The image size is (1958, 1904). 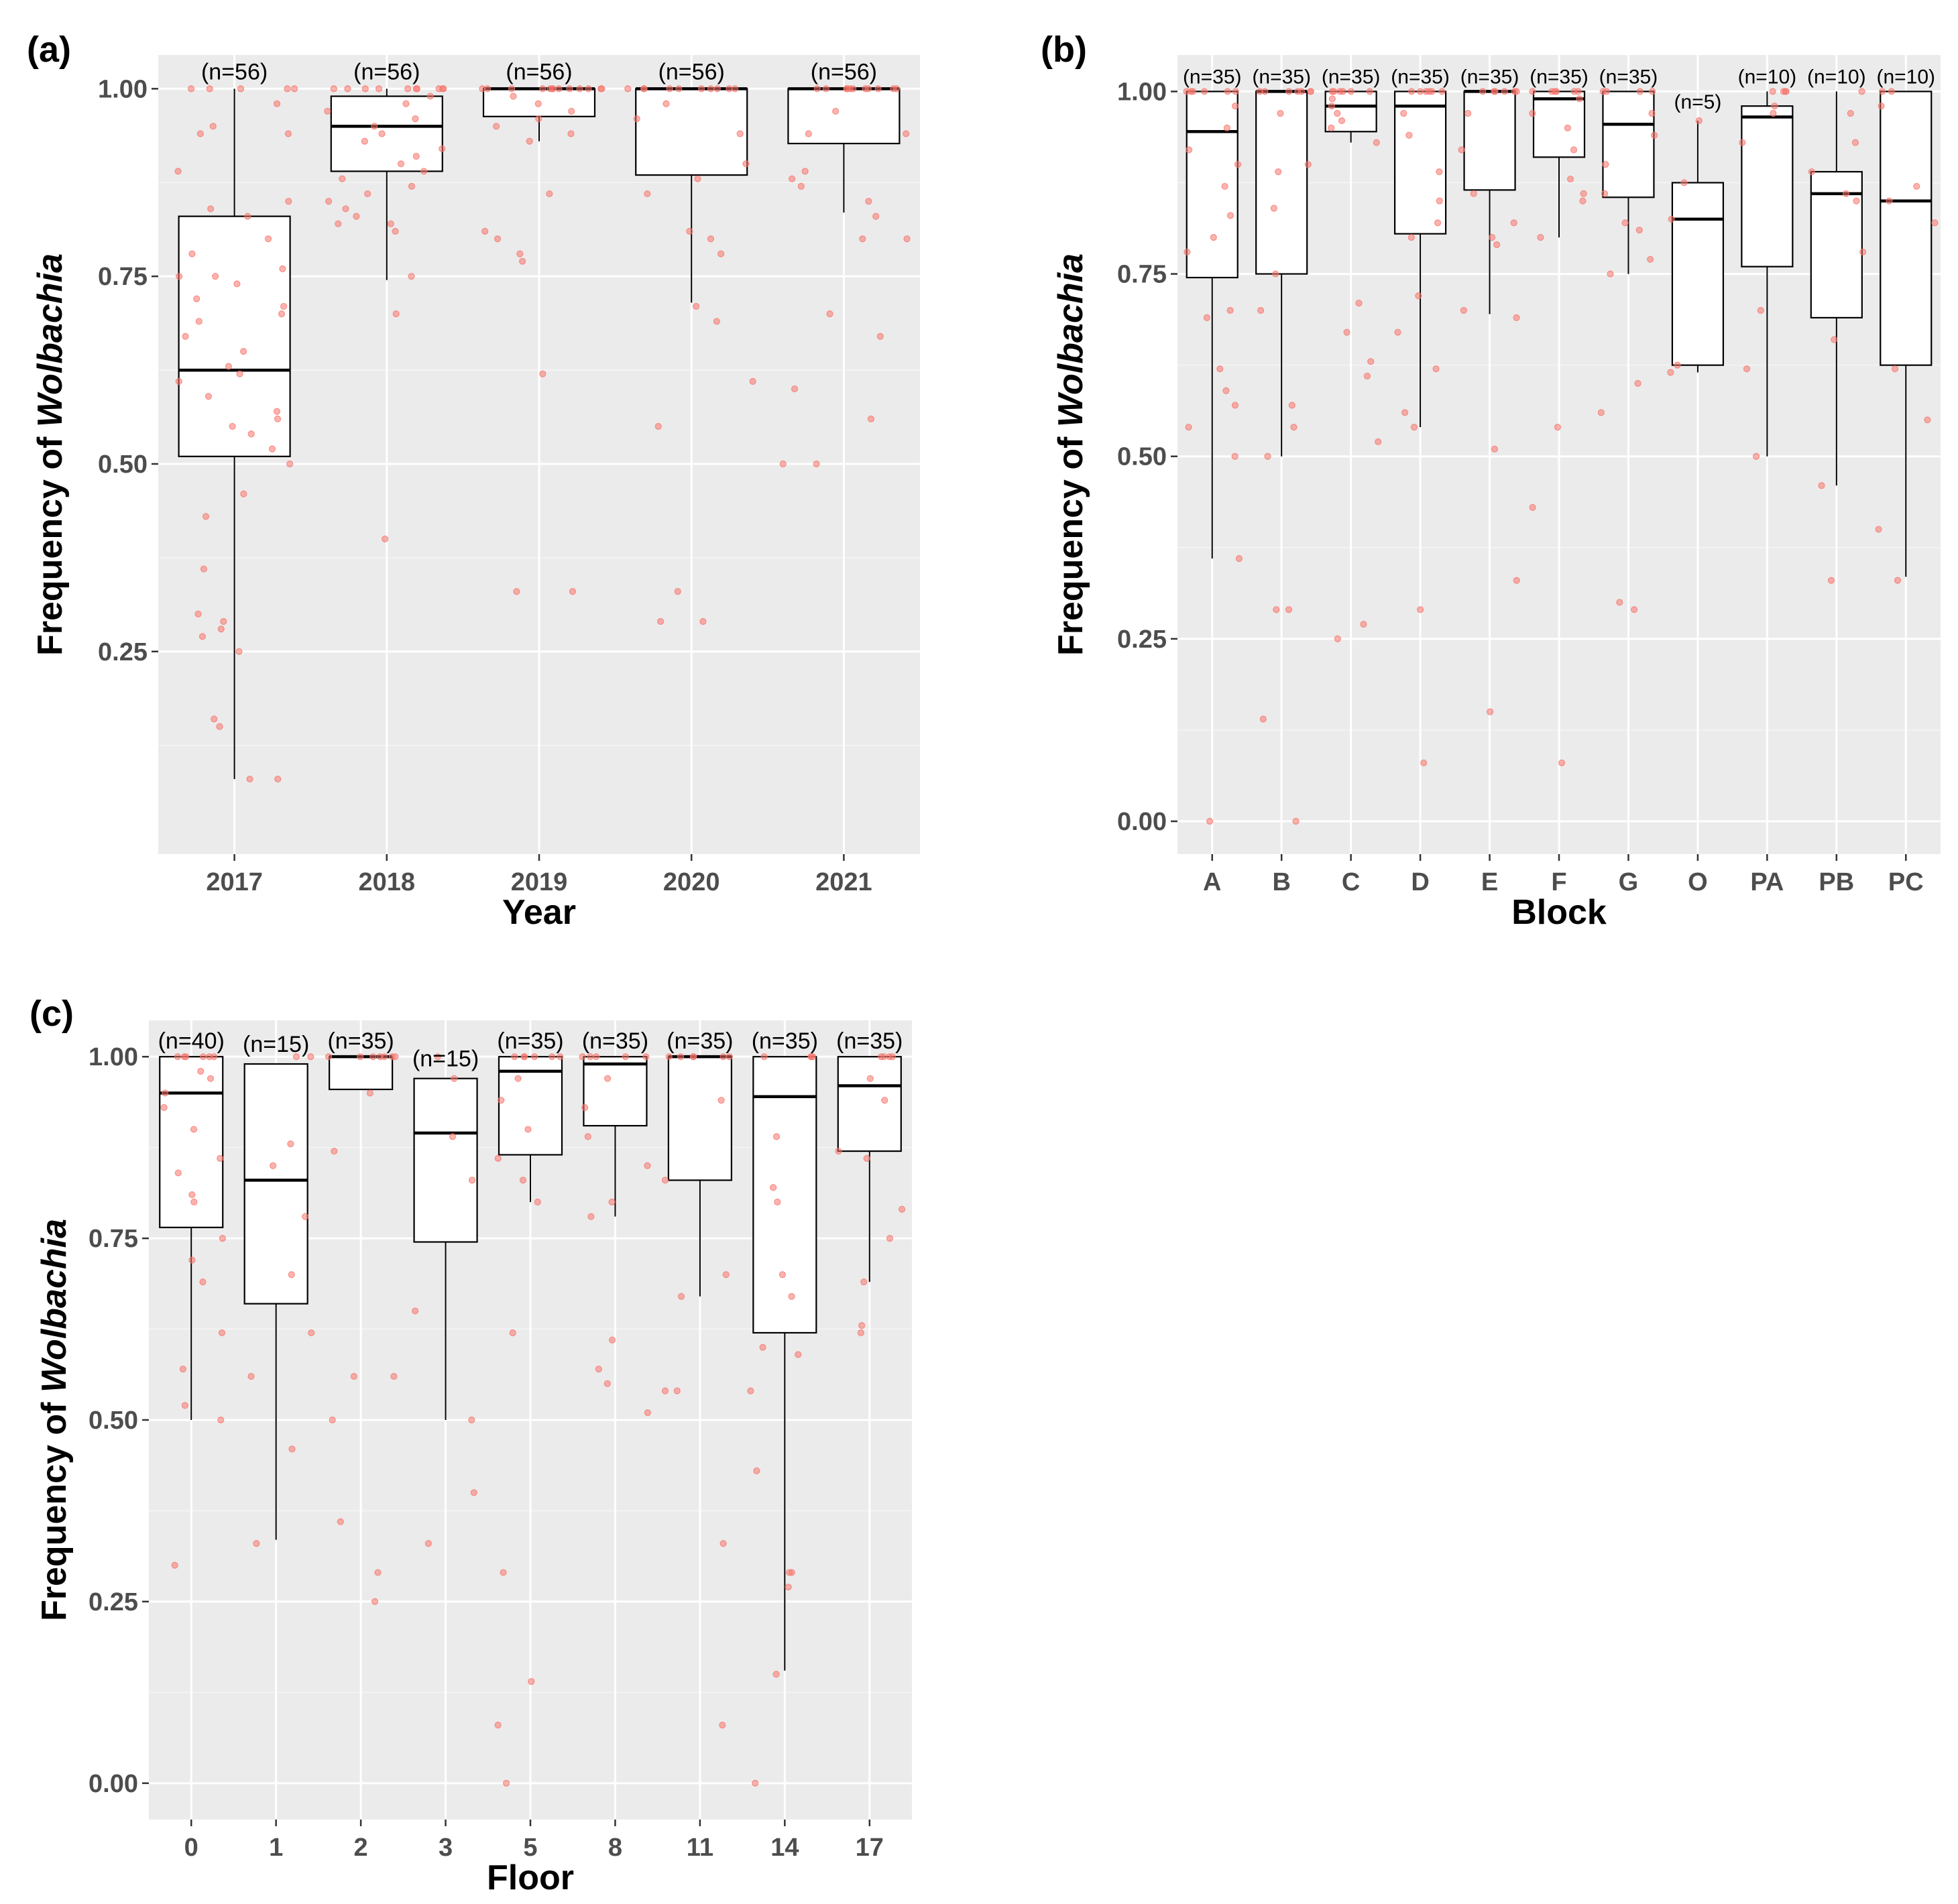 I want to click on x-tick-label: F, so click(x=1559, y=882).